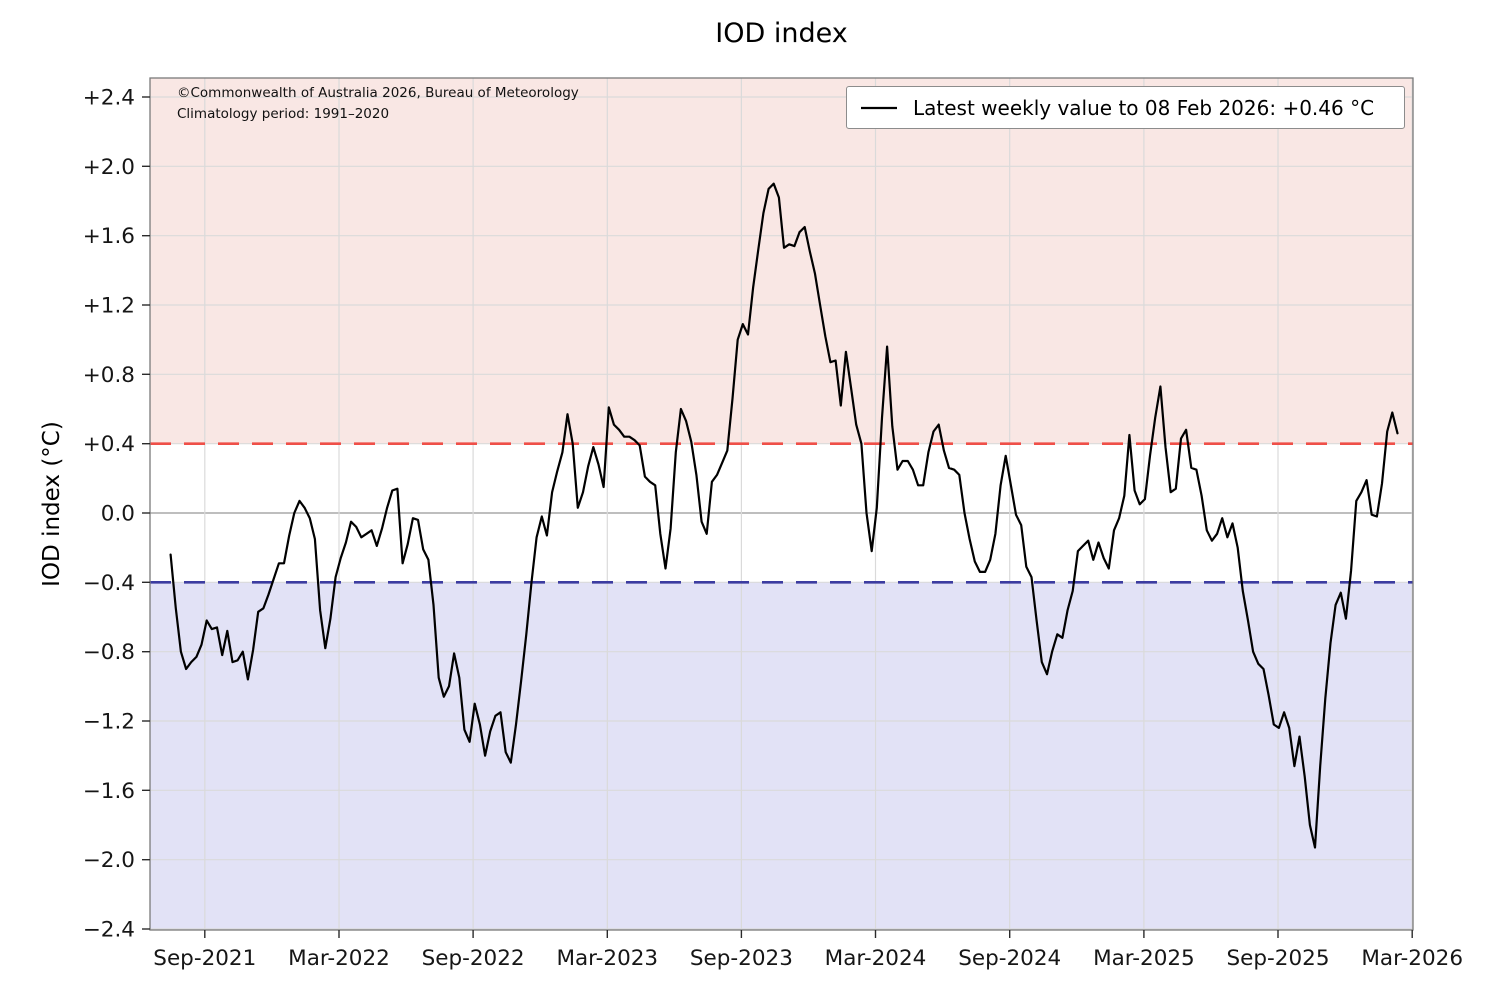  Describe the element at coordinates (1412, 958) in the screenshot. I see `svg-text: Mar-2026` at that location.